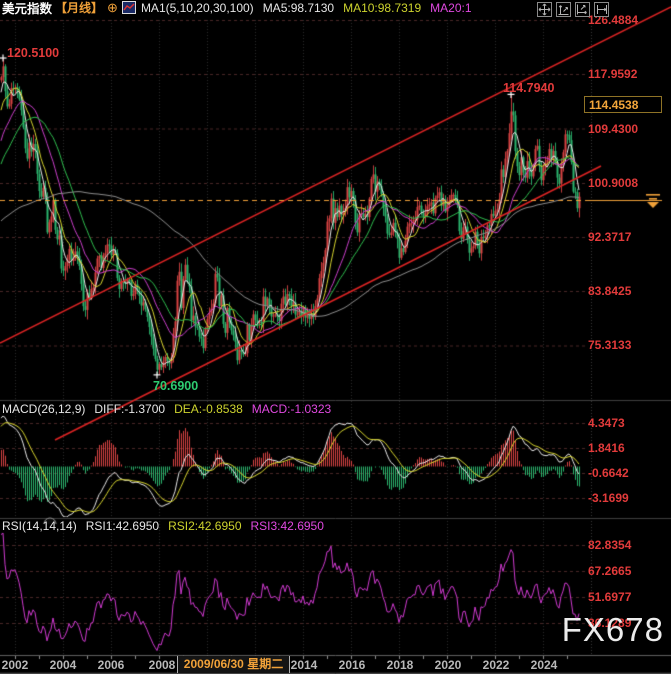 This screenshot has width=671, height=674. Describe the element at coordinates (544, 9) in the screenshot. I see `crosshair-move-icon` at that location.